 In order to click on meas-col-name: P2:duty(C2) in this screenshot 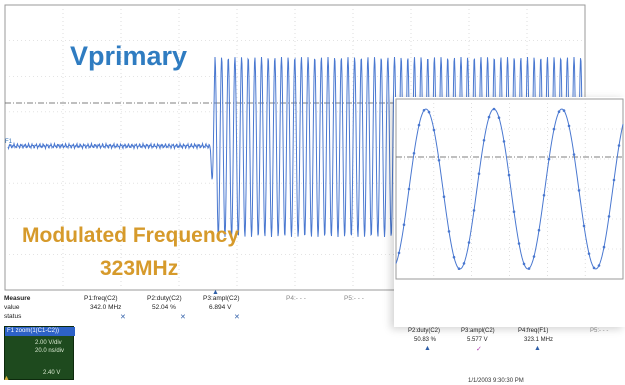, I will do `click(164, 298)`.